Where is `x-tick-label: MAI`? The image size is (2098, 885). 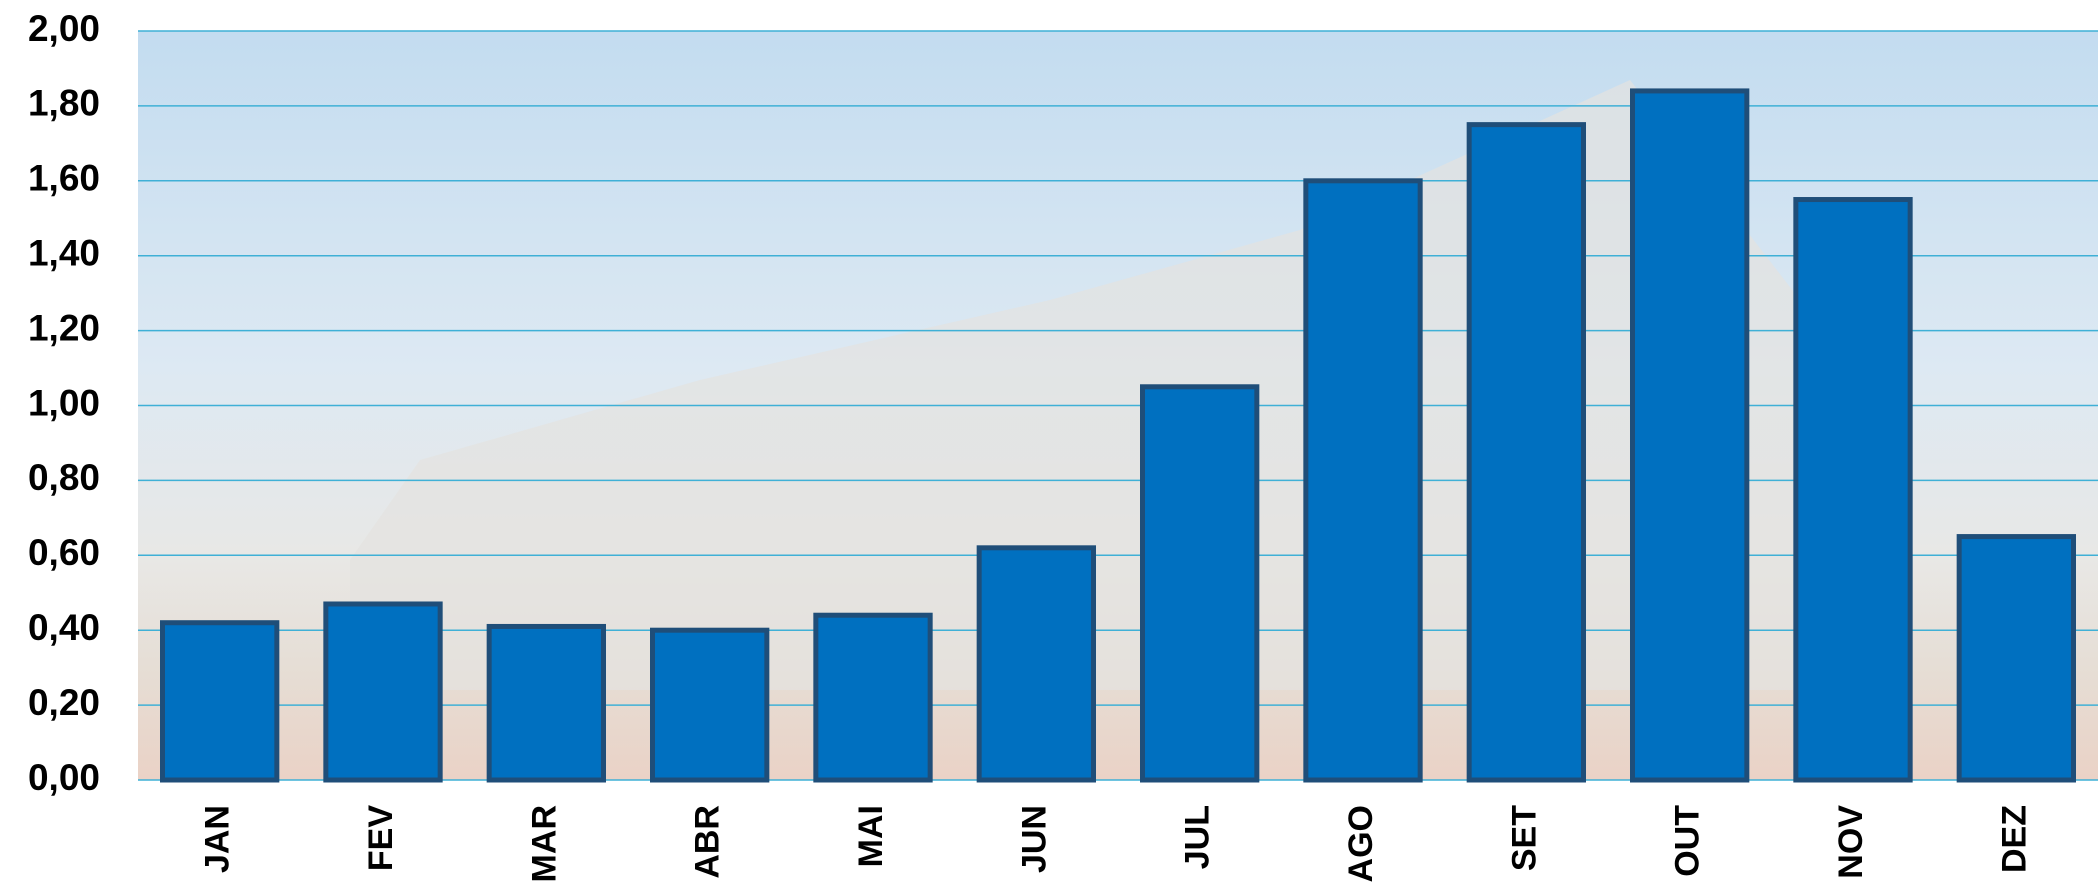 x-tick-label: MAI is located at coordinates (871, 836).